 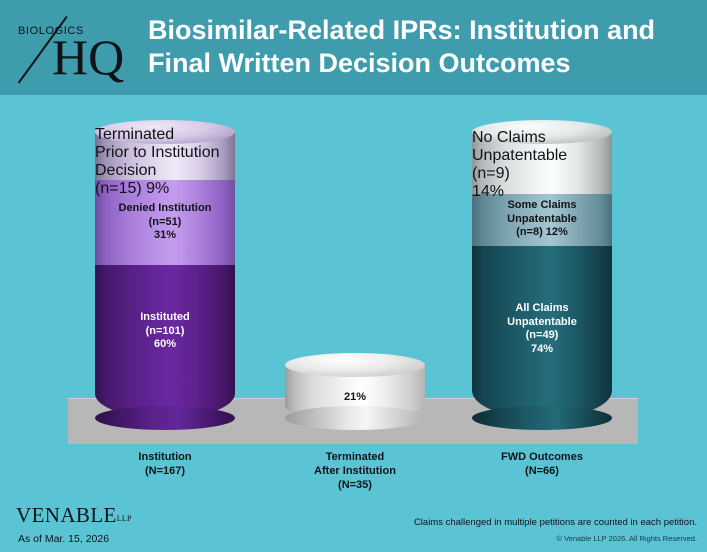 I want to click on segment-instituted-body, so click(x=165, y=341).